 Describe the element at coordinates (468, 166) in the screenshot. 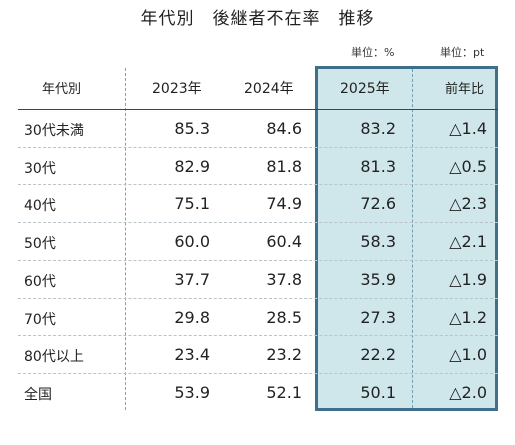

I see `cell-year-over-year: △0.5` at that location.